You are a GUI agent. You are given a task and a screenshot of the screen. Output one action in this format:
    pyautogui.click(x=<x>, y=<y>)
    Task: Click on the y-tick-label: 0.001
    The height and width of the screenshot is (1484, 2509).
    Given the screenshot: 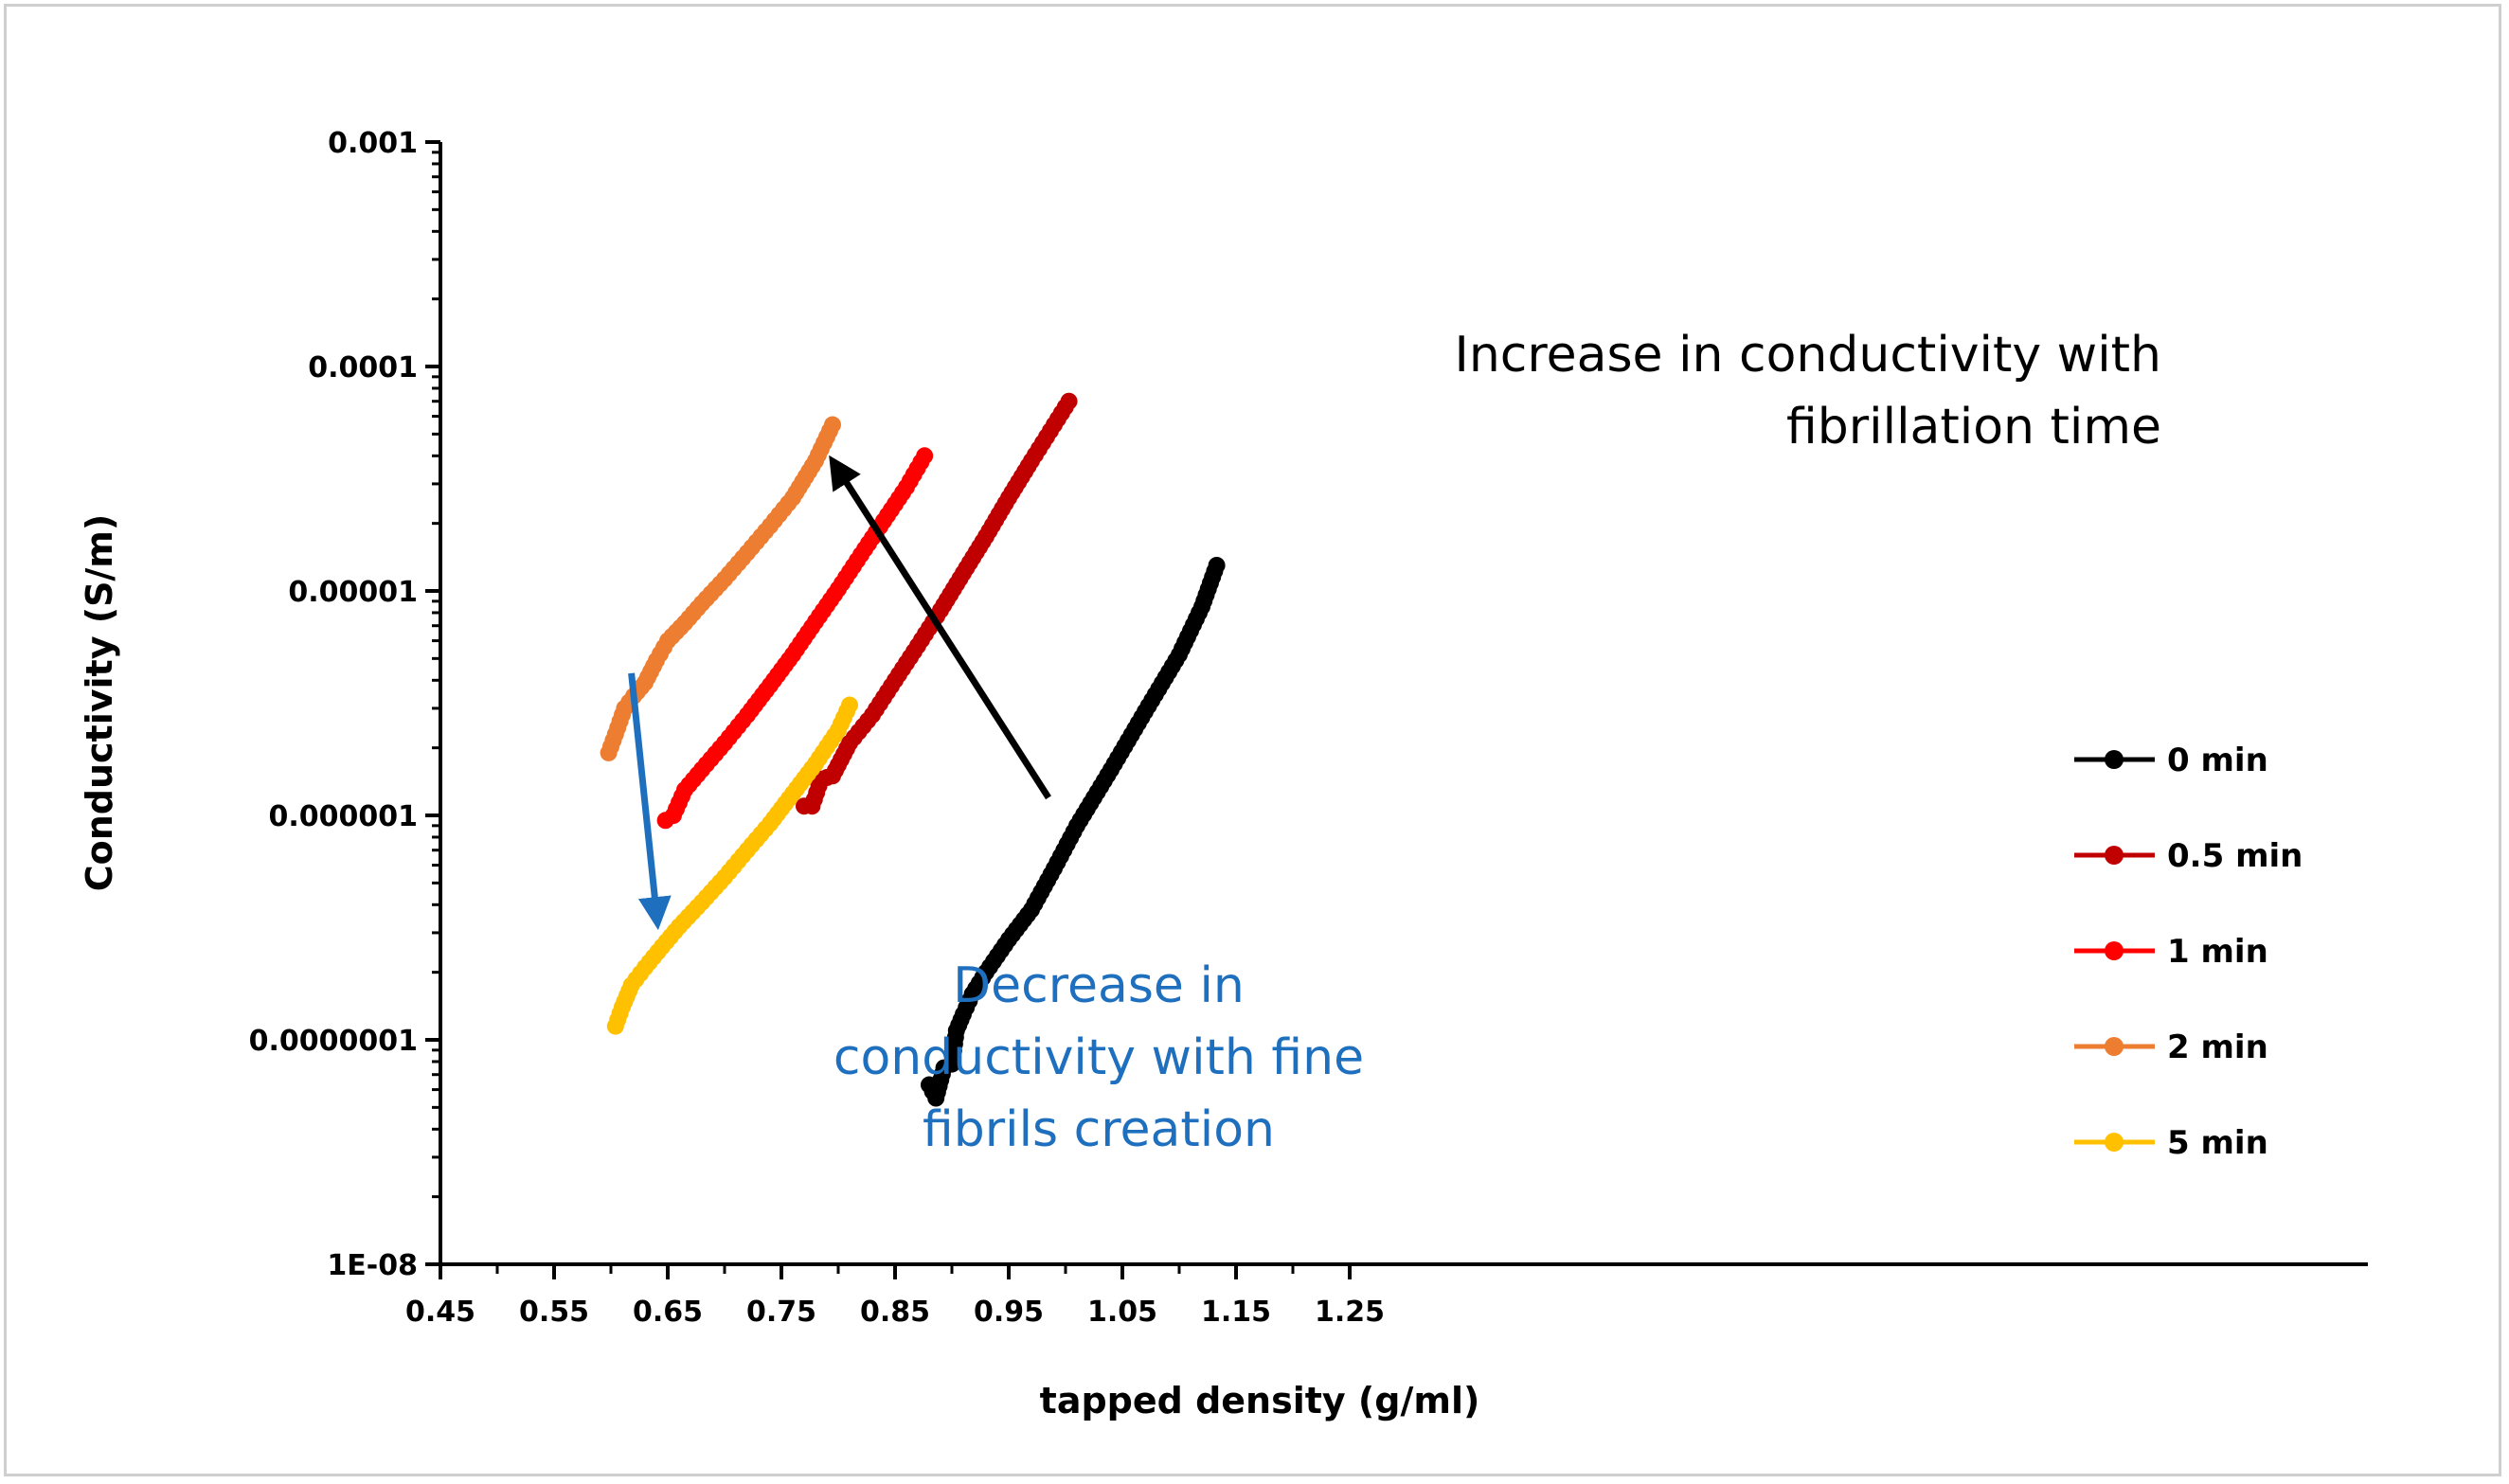 What is the action you would take?
    pyautogui.click(x=373, y=143)
    